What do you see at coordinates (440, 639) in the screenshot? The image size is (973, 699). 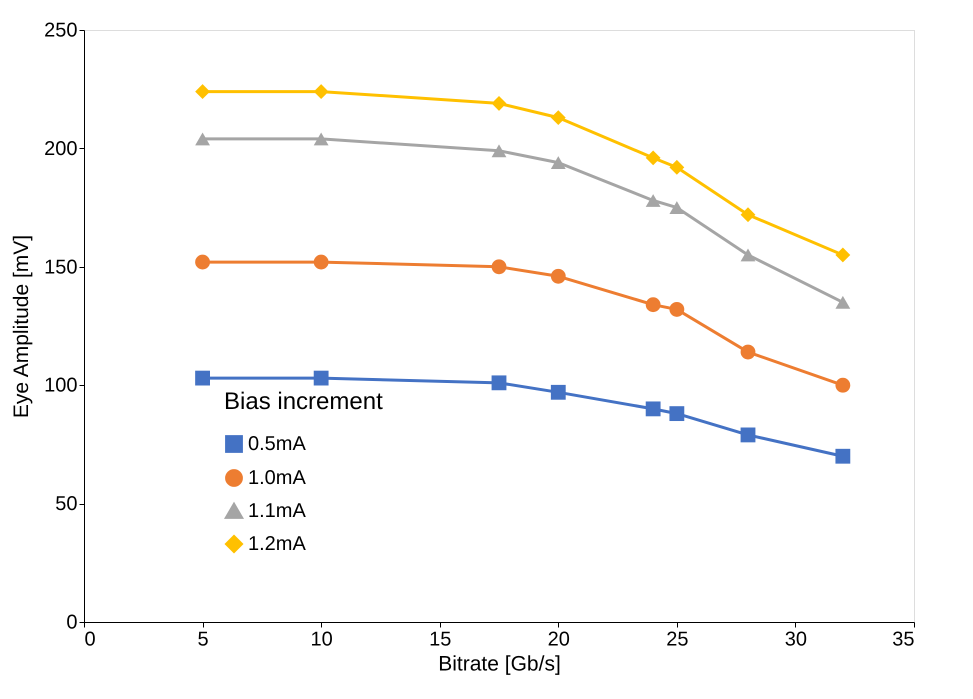 I see `x-tick-label: 15` at bounding box center [440, 639].